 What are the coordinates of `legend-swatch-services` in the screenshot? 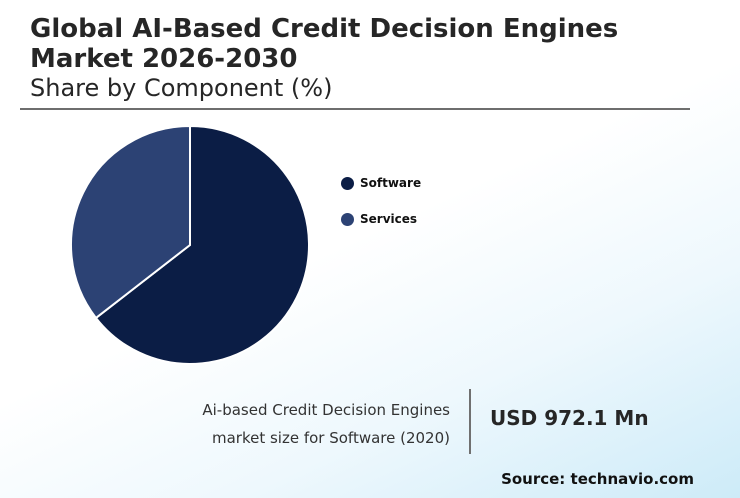 It's located at (347, 219).